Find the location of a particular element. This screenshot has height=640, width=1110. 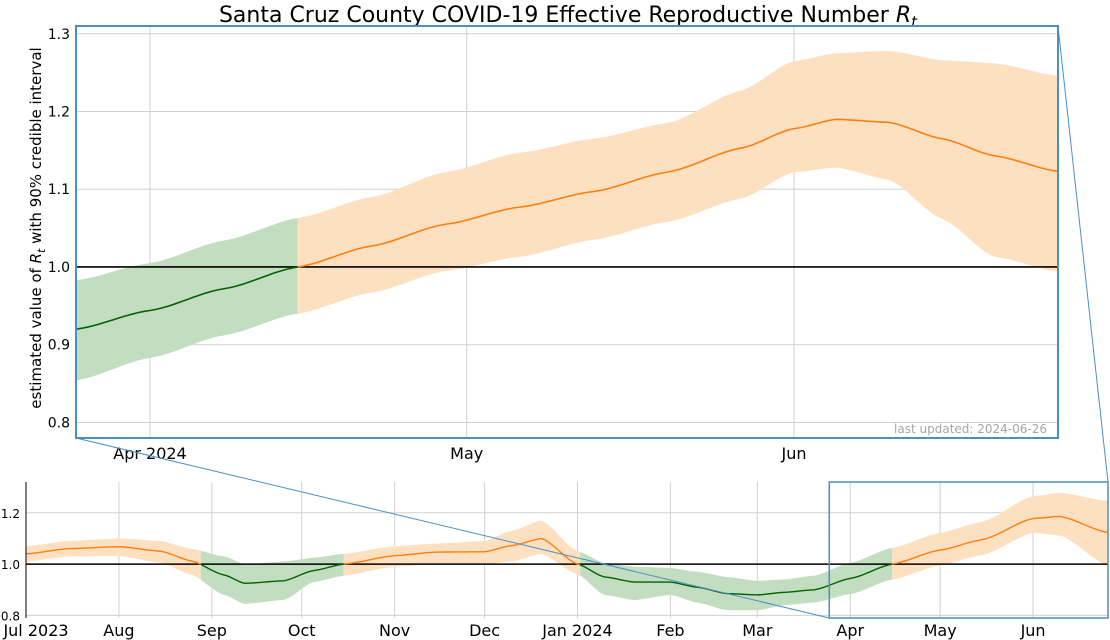

zoom-estimate-below is located at coordinates (187, 298).